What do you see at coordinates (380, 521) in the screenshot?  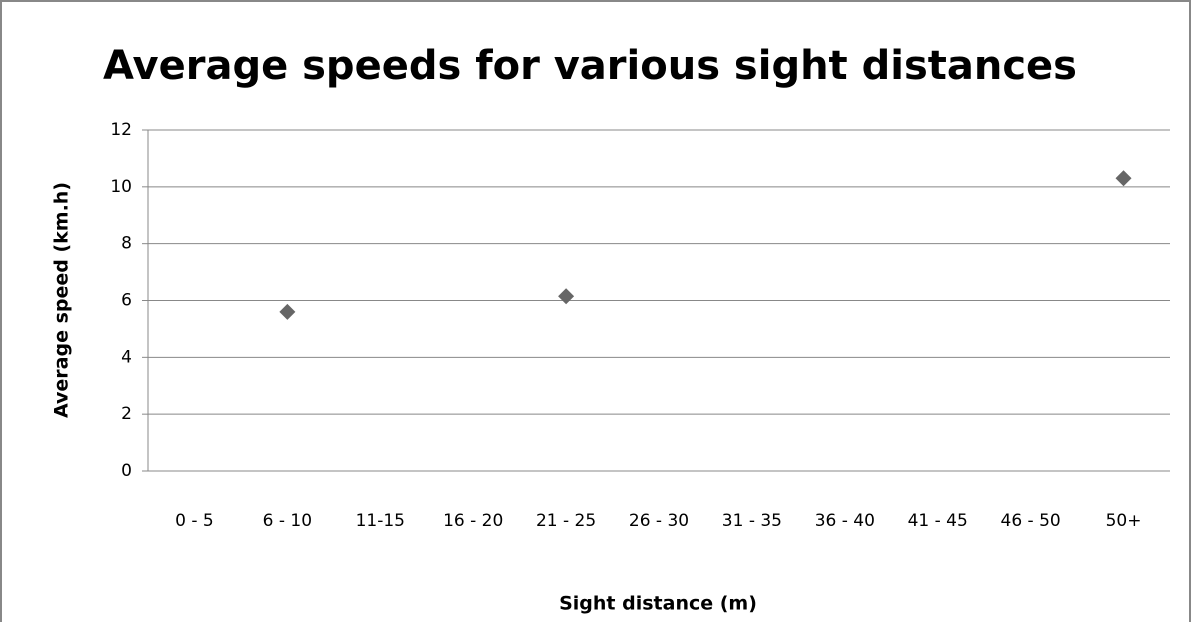 I see `x-tick-label: 11-15` at bounding box center [380, 521].